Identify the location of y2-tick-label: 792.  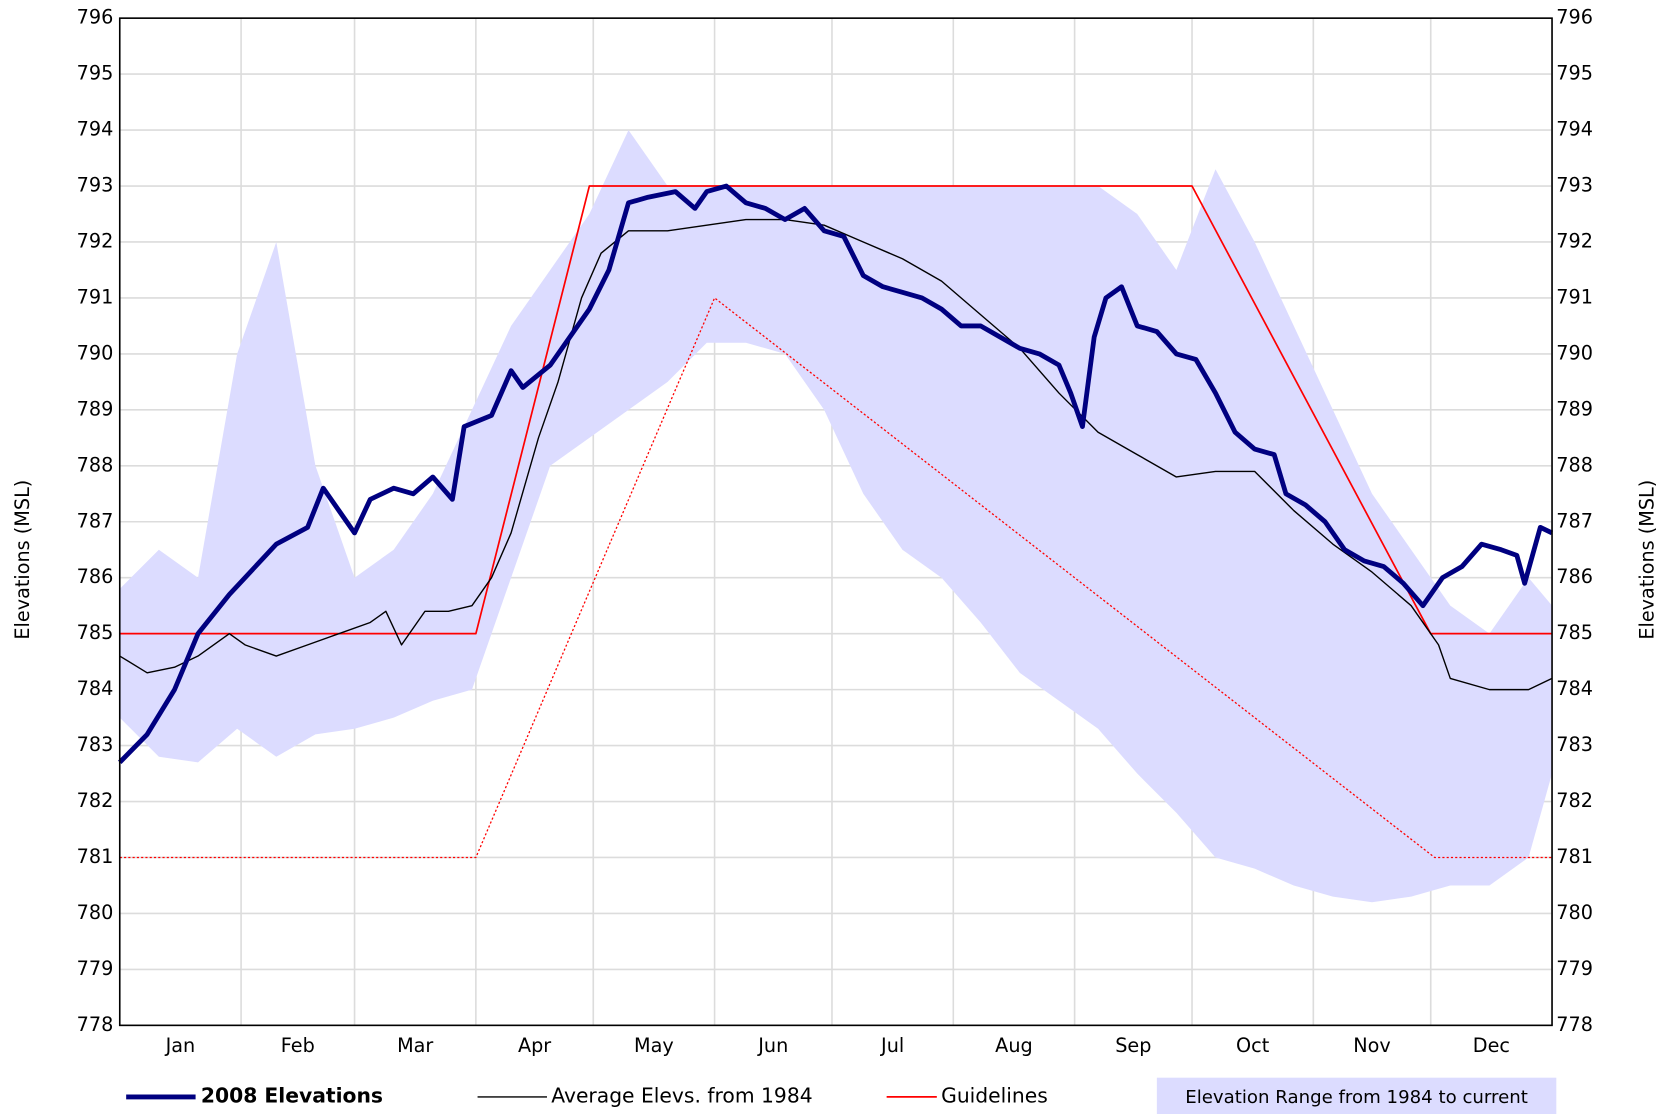
(1574, 240).